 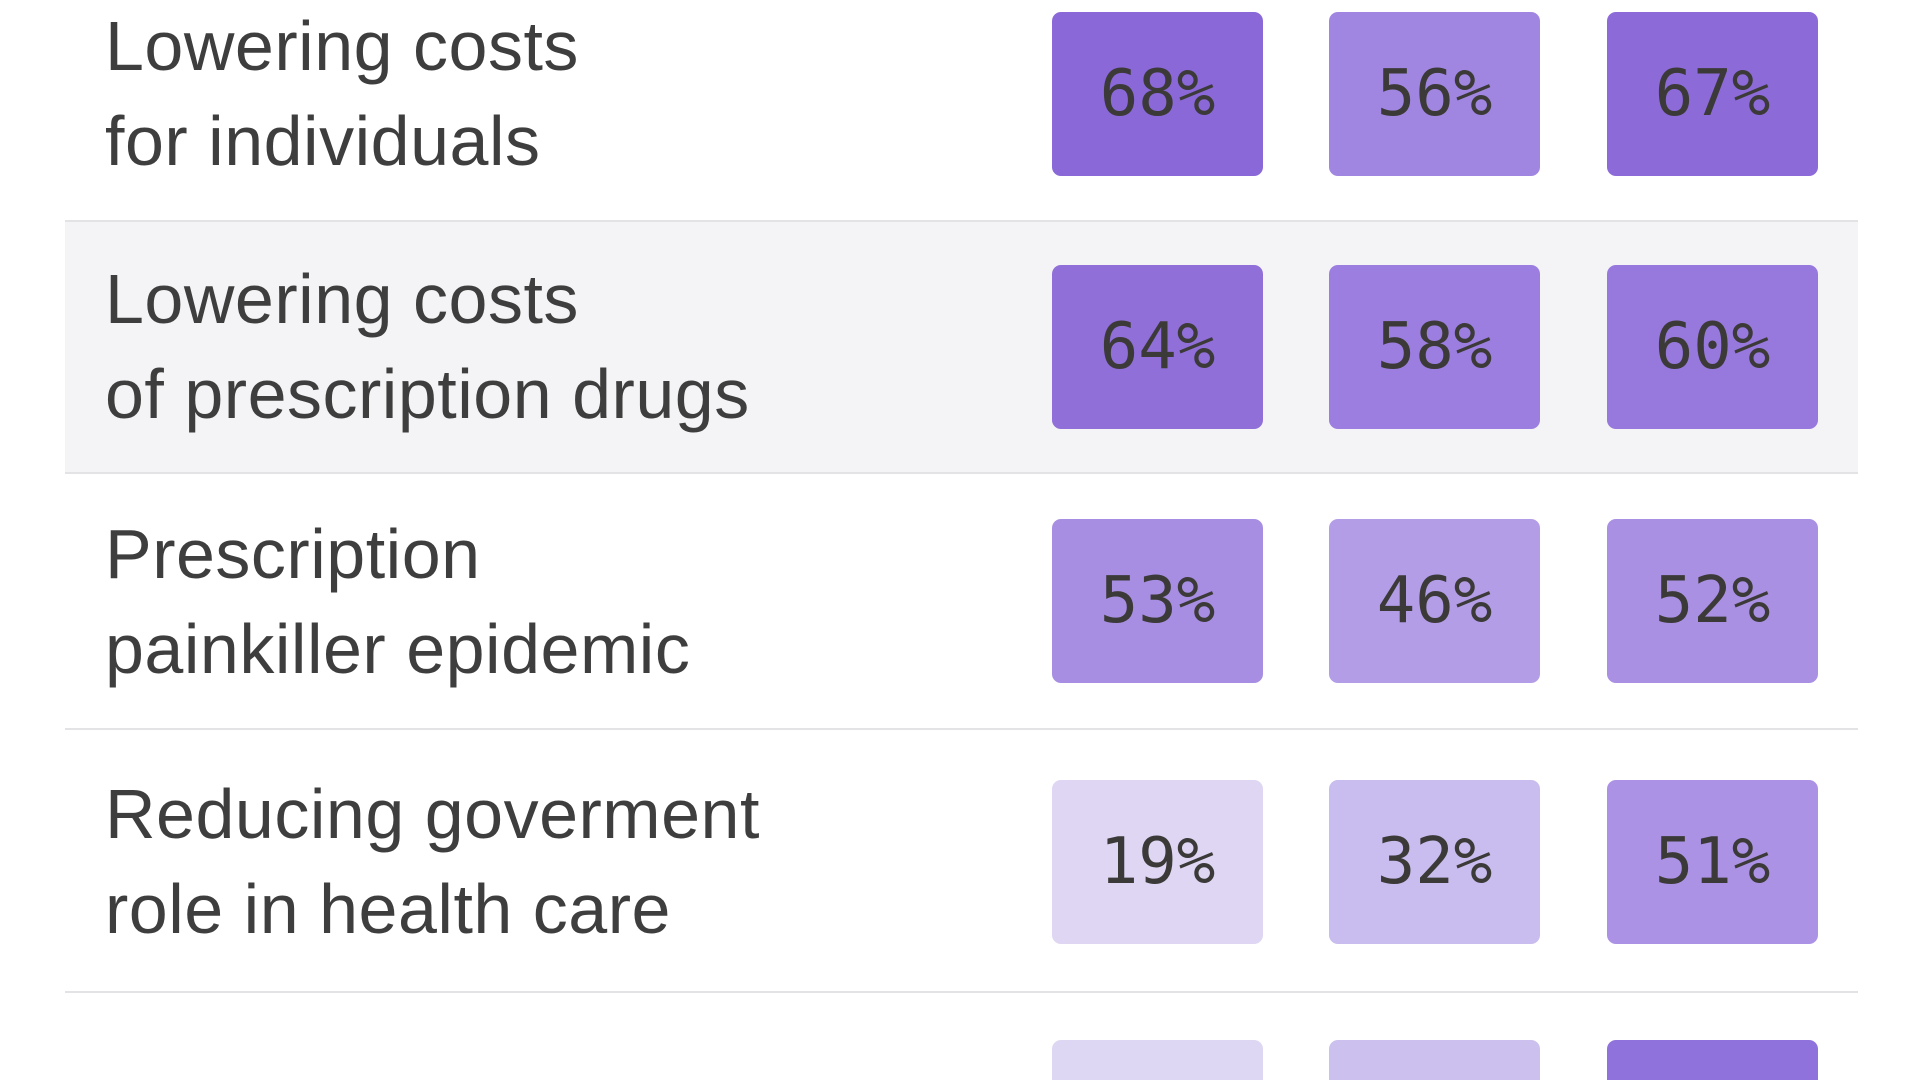 I want to click on row-label-line1: Prescription, so click(x=293, y=554).